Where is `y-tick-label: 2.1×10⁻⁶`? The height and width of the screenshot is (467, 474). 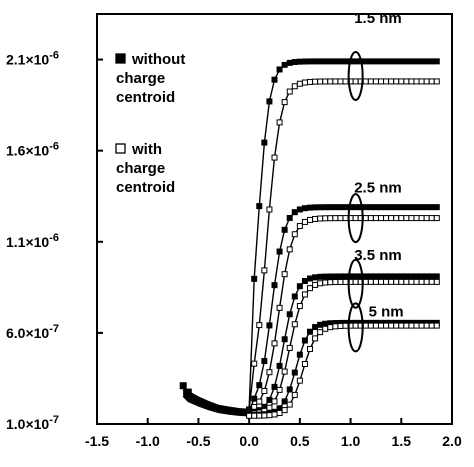
y-tick-label: 2.1×10⁻⁶ is located at coordinates (32, 59).